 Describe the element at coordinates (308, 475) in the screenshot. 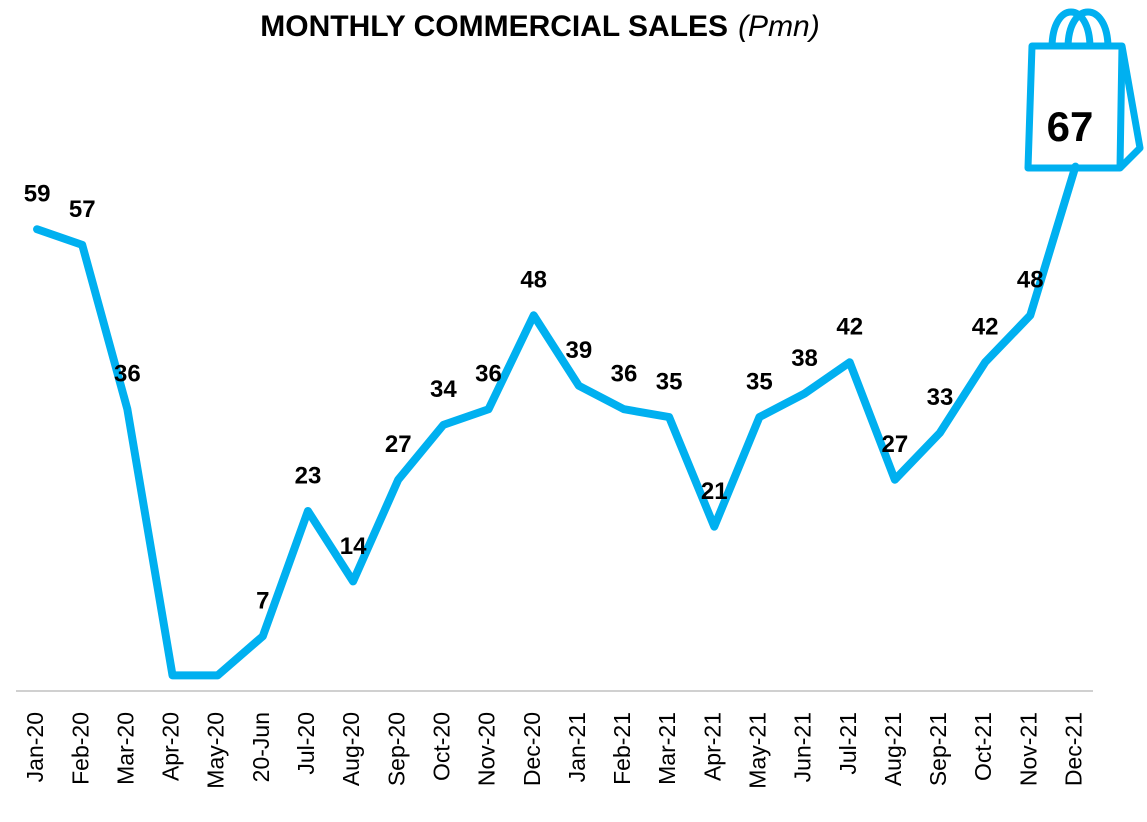

I see `data-label: 23` at that location.